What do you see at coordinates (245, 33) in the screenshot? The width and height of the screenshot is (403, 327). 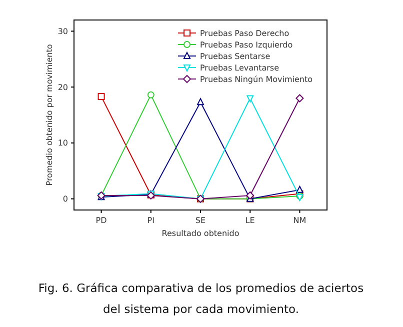 I see `legend-label: Pruebas Paso Derecho` at bounding box center [245, 33].